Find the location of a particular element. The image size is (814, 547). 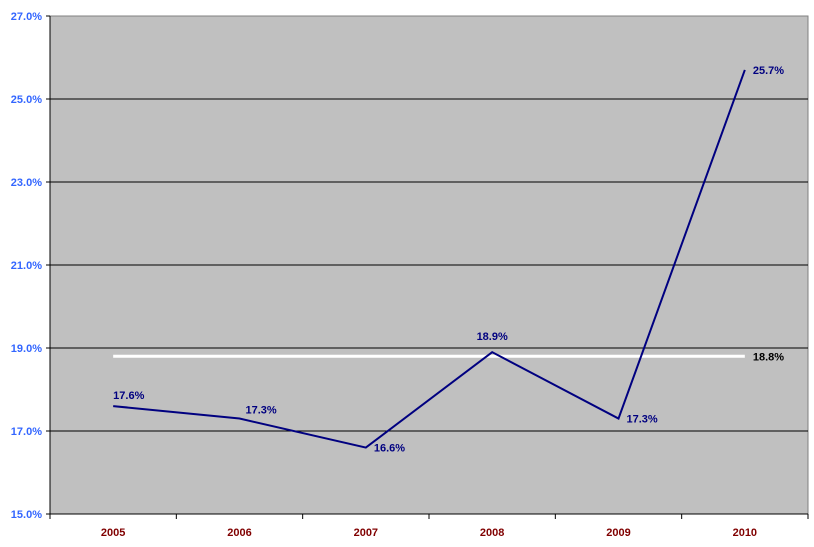

y-tick-label: 25.0% is located at coordinates (26, 100).